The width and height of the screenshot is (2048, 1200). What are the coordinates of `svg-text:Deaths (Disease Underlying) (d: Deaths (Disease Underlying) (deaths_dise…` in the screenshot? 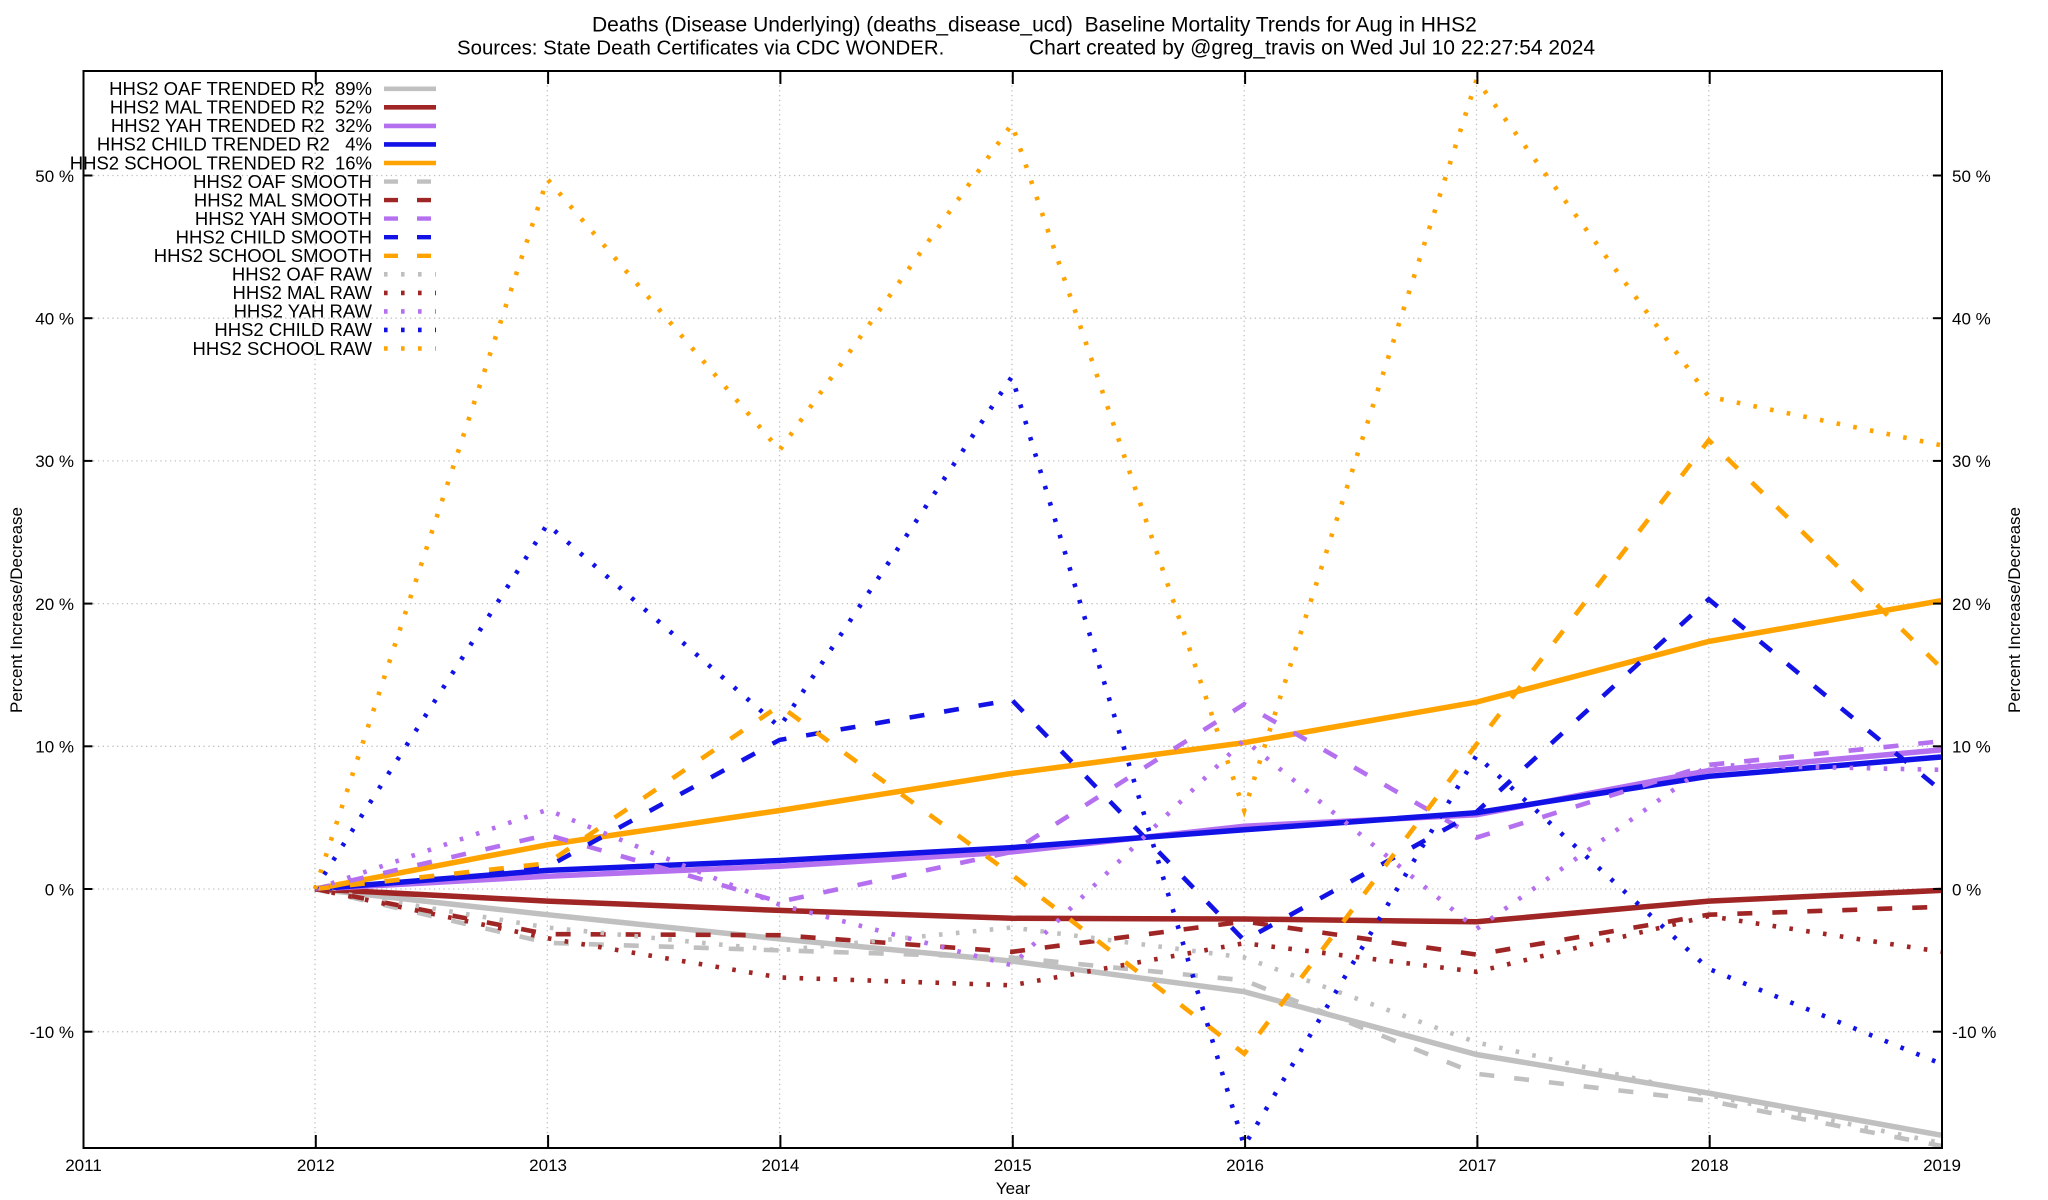 It's located at (1034, 25).